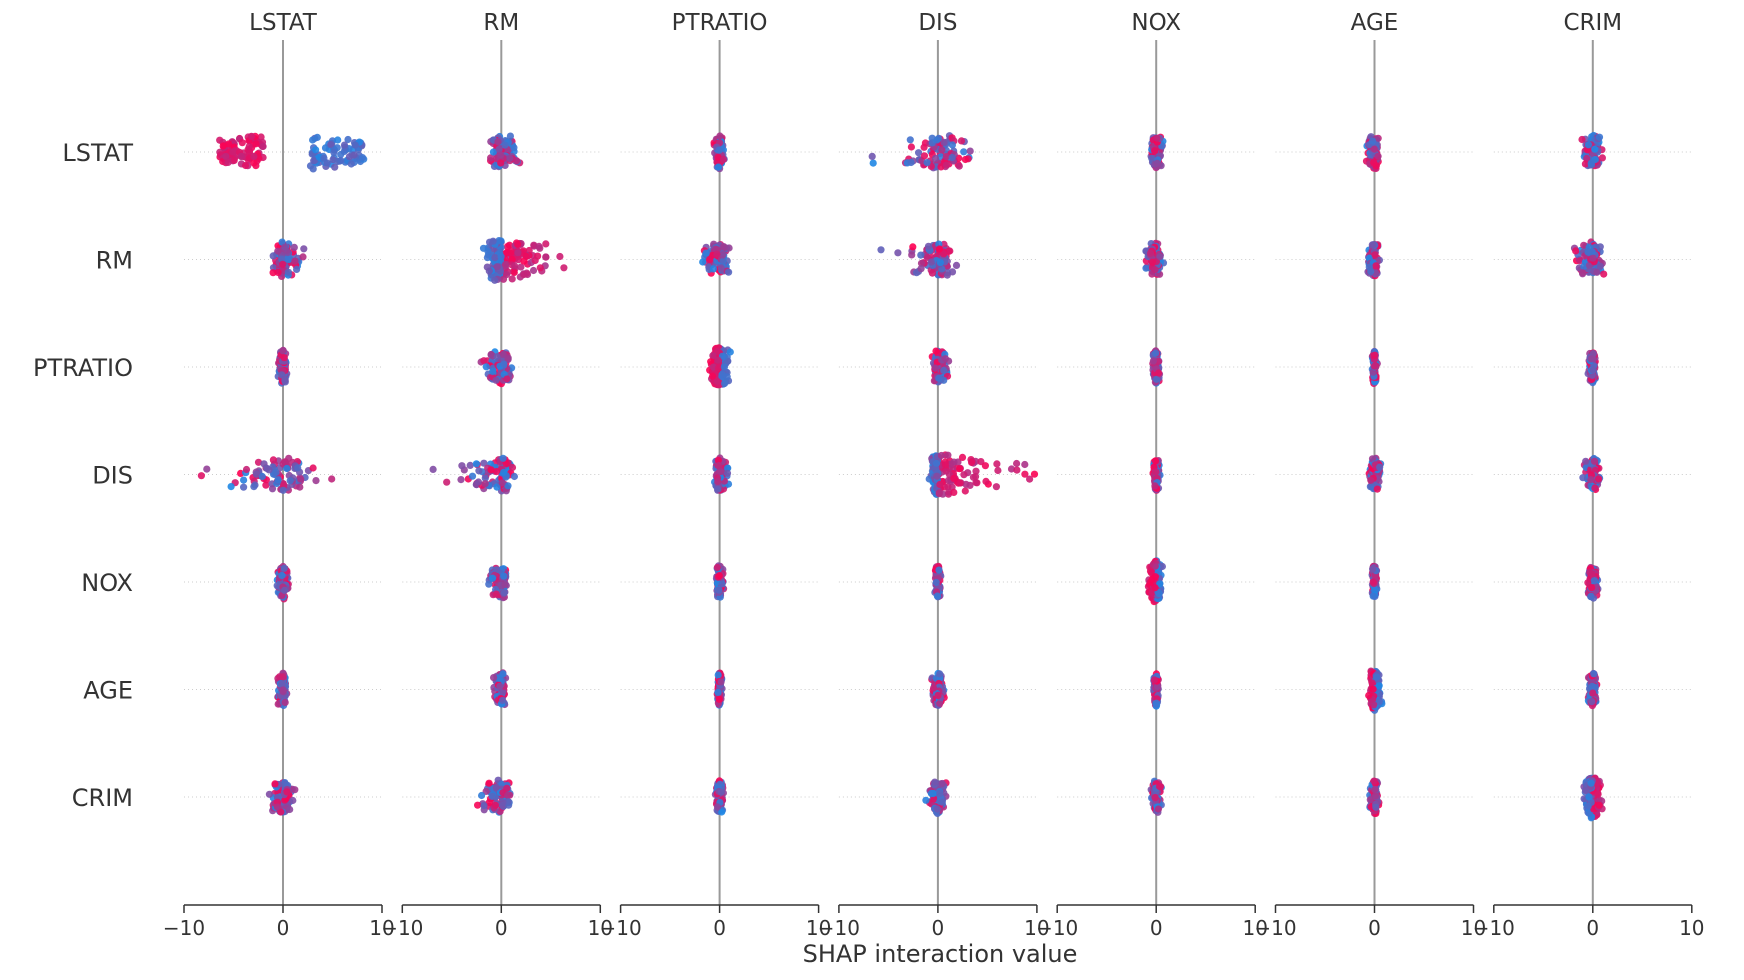 The image size is (1744, 980). I want to click on dot-nox-nox, so click(1155, 588).